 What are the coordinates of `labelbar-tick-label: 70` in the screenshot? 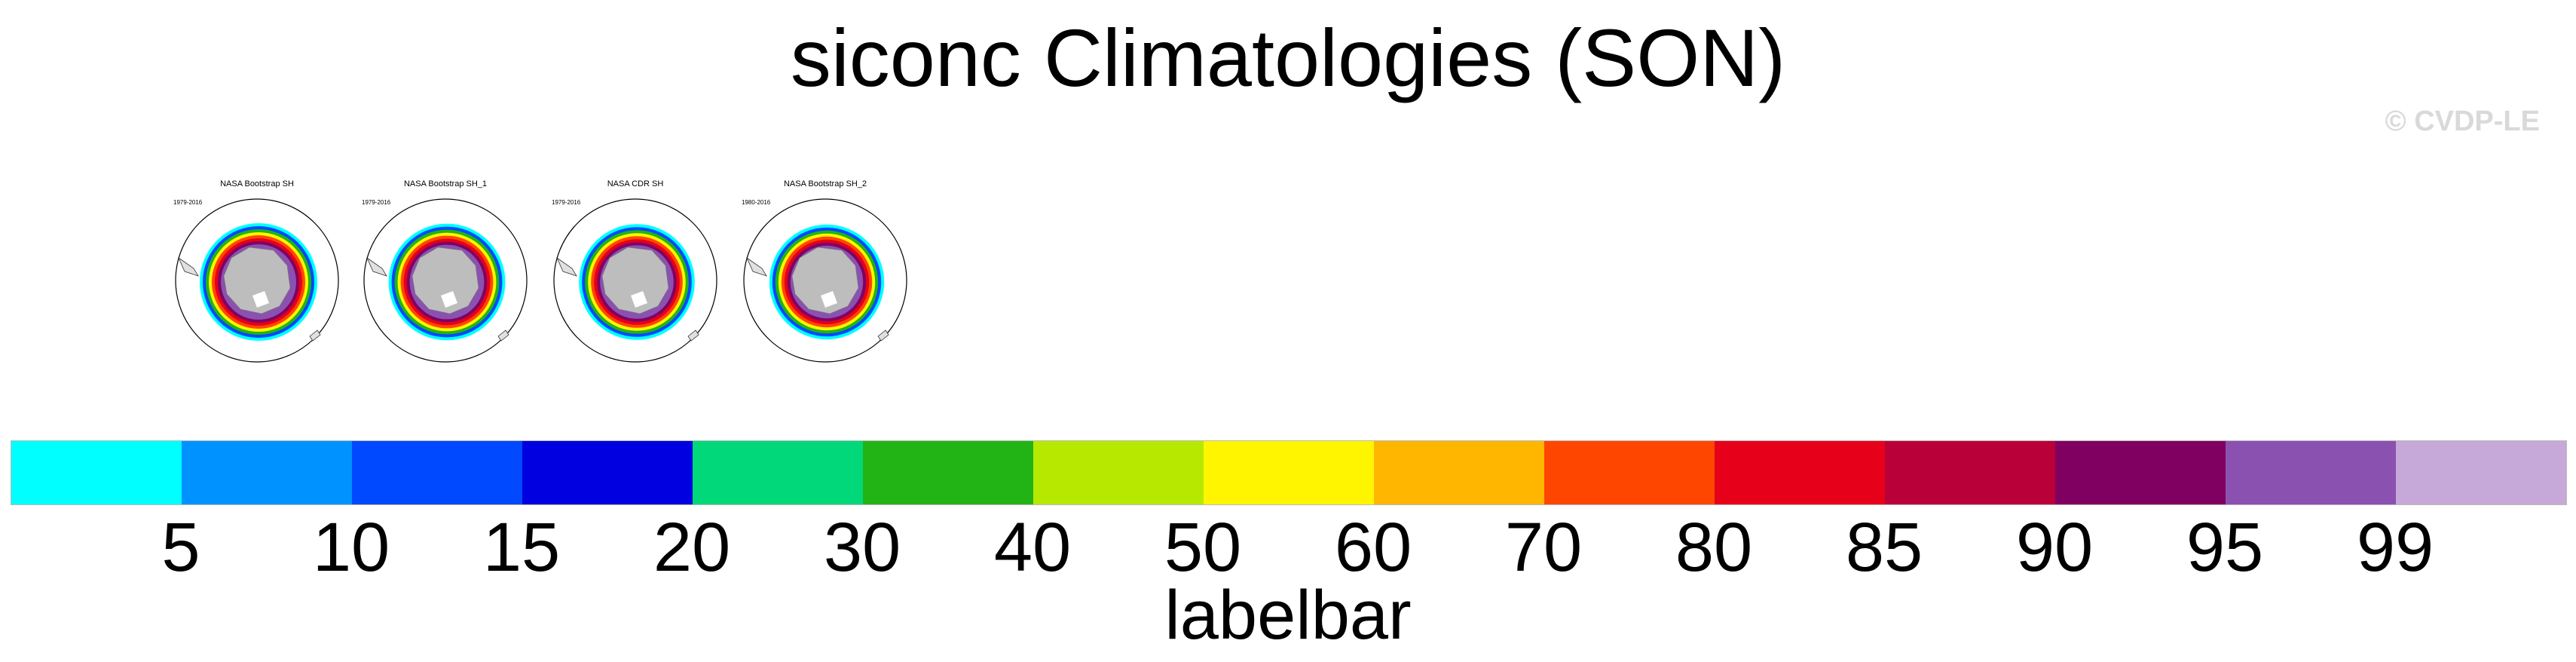 It's located at (1544, 547).